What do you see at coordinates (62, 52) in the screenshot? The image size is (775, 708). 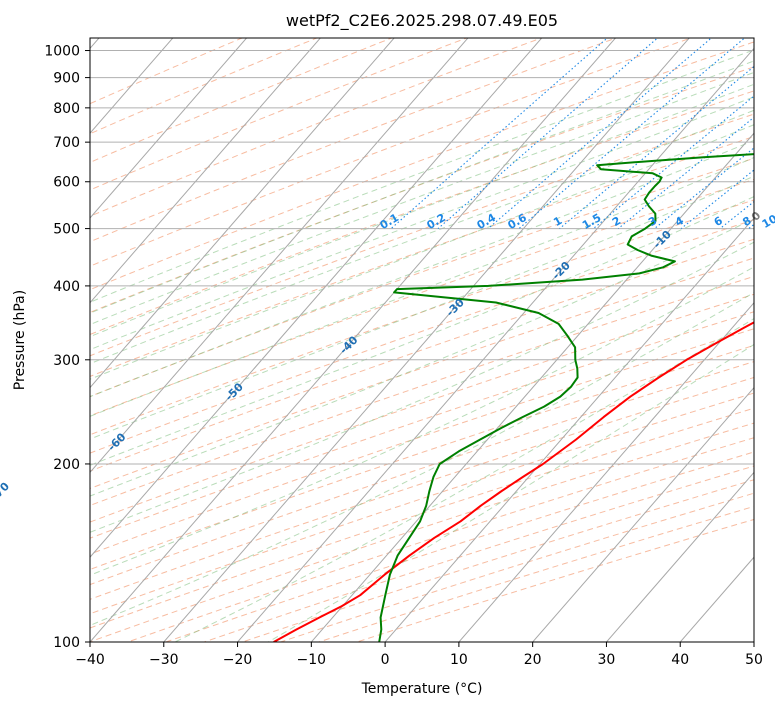 I see `y-tick-label: 1000` at bounding box center [62, 52].